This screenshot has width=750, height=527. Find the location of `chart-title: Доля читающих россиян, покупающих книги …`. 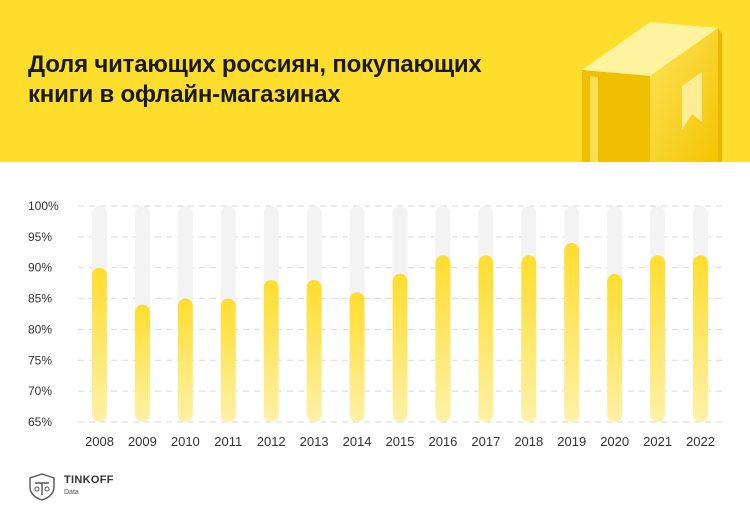

chart-title: Доля читающих россиян, покупающих книги … is located at coordinates (298, 80).